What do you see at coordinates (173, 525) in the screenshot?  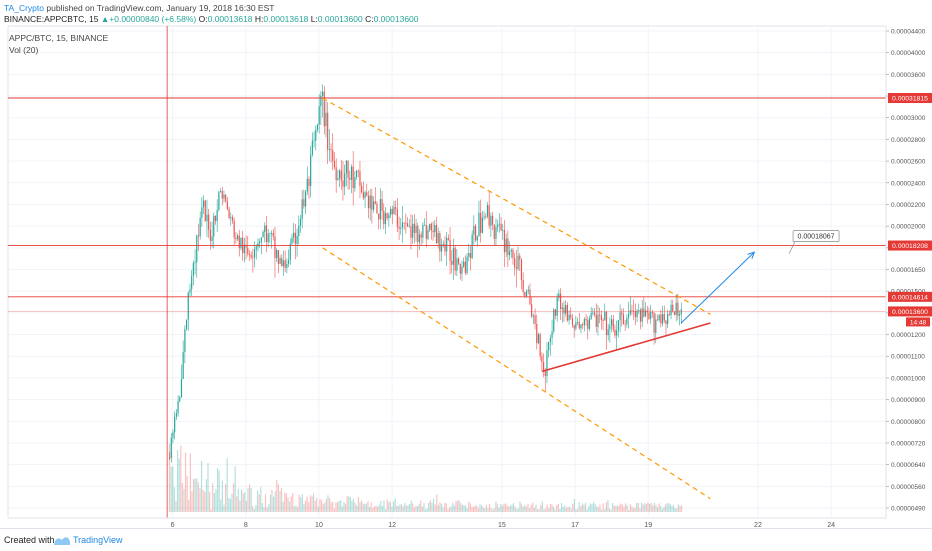 I see `time-tick-label: 6` at bounding box center [173, 525].